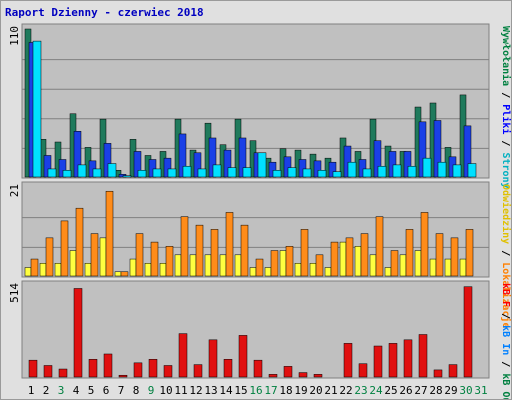 The height and width of the screenshot is (404, 512). I want to click on legend-panel-3: kB F / kB In / kB Out, so click(505, 341).